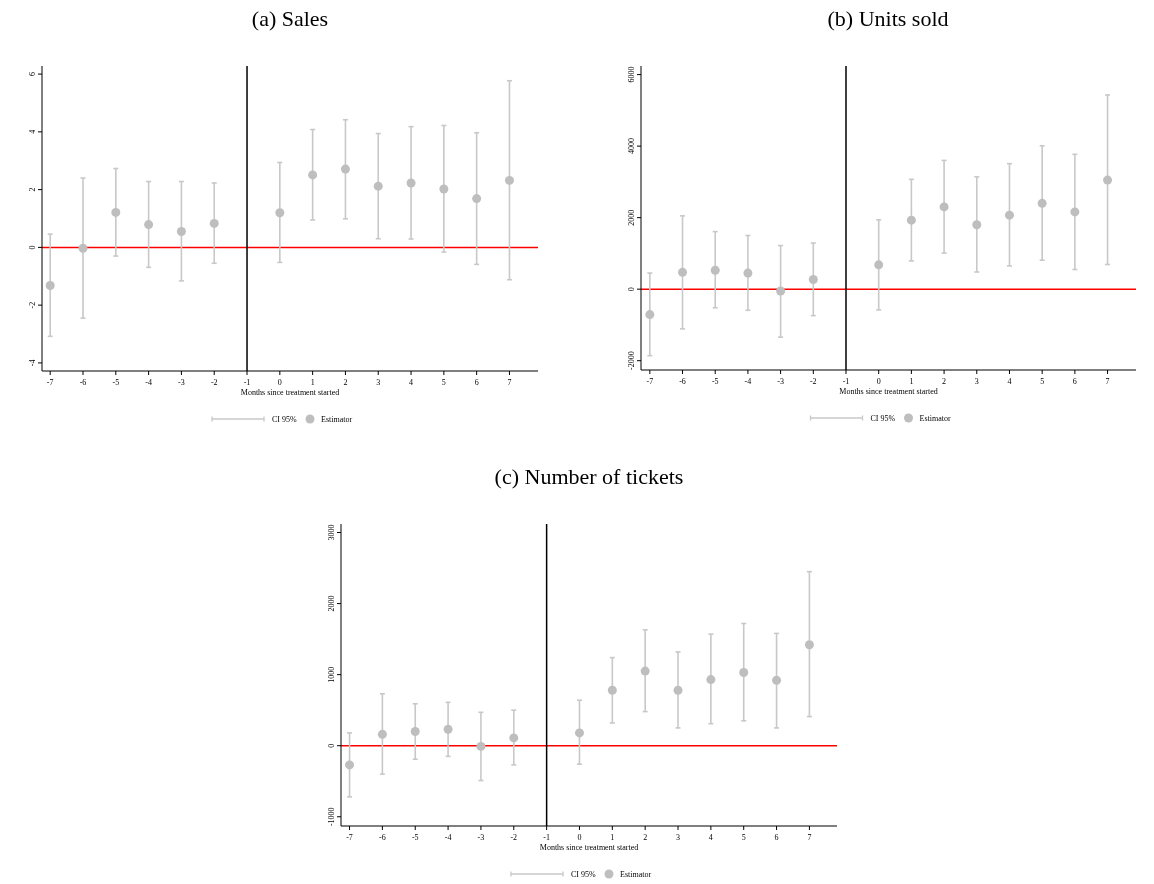  Describe the element at coordinates (32, 131) in the screenshot. I see `y-tick-label: 4` at that location.